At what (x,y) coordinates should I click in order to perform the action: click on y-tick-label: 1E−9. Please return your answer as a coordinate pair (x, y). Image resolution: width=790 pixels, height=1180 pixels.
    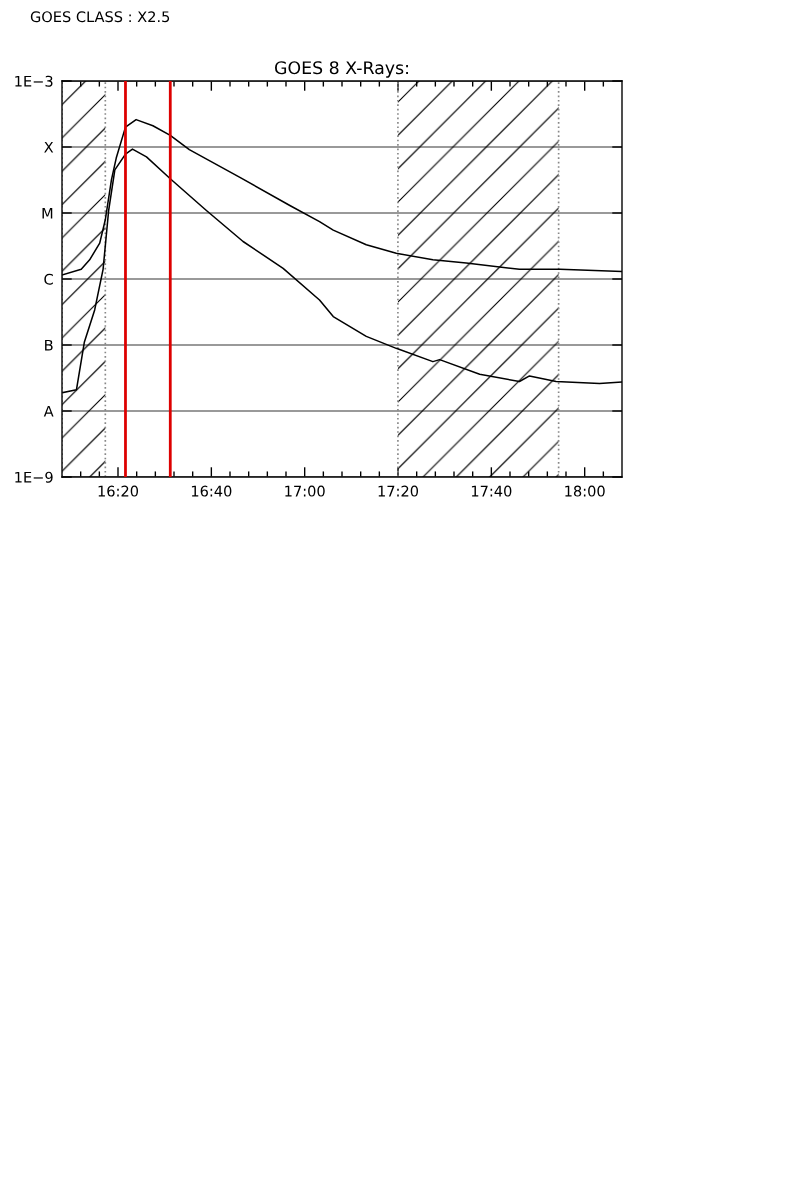
    Looking at the image, I should click on (34, 477).